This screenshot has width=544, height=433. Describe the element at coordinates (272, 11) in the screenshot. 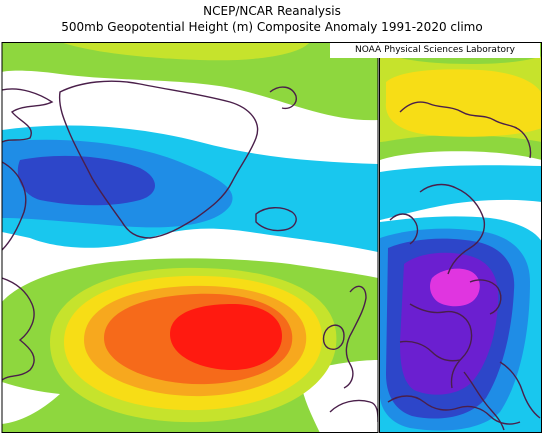

I see `chart-title: NCEP/NCAR Reanalysis` at that location.